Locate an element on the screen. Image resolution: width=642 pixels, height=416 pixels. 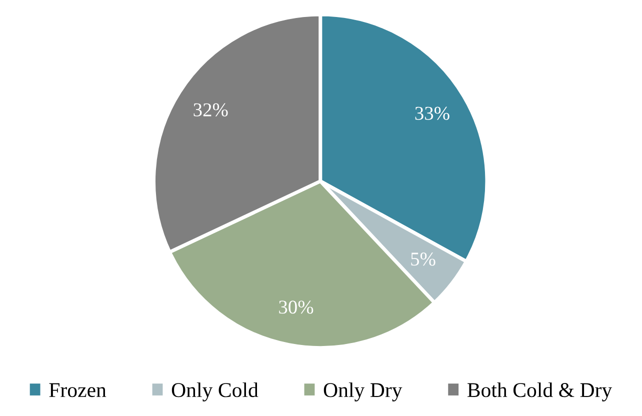
data-label: 5% is located at coordinates (423, 259).